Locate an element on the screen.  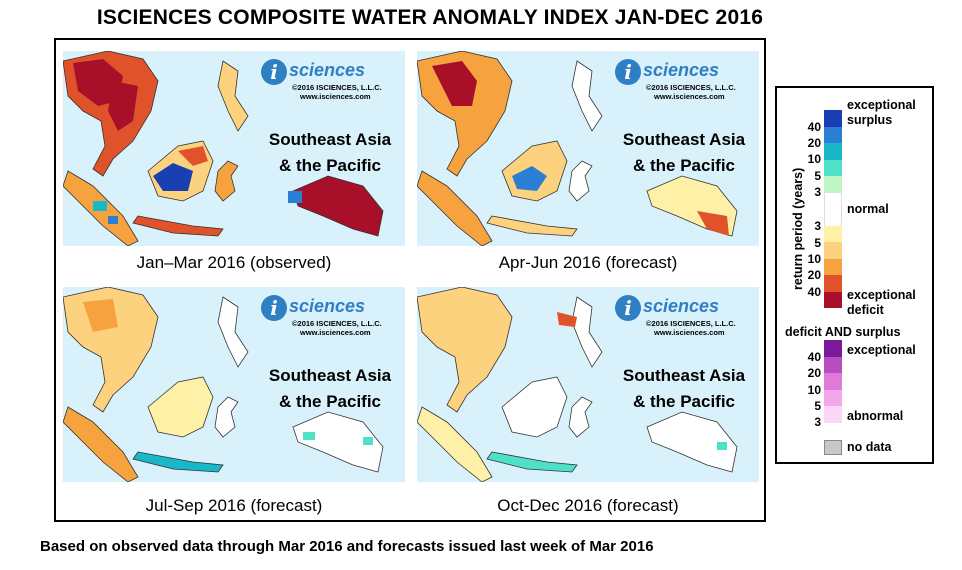
legend-both-exceptional: exceptional is located at coordinates (881, 350).